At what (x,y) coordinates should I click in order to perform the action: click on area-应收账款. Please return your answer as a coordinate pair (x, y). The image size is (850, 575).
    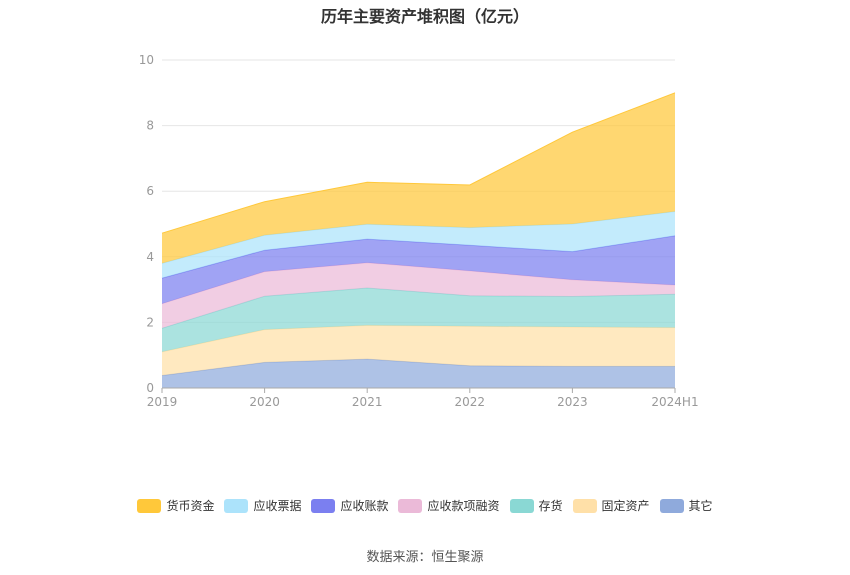
    Looking at the image, I should click on (418, 269).